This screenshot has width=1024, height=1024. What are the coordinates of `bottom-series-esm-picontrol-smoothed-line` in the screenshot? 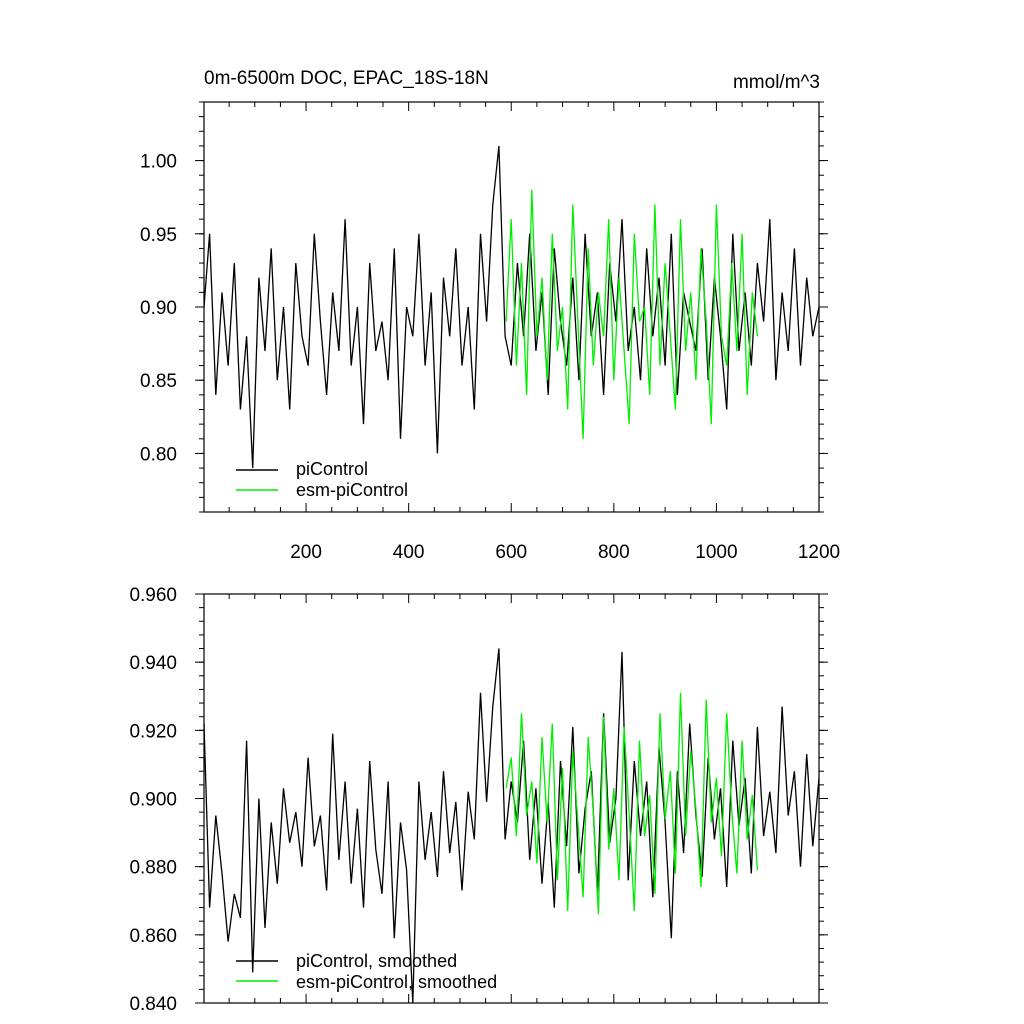 It's located at (632, 803).